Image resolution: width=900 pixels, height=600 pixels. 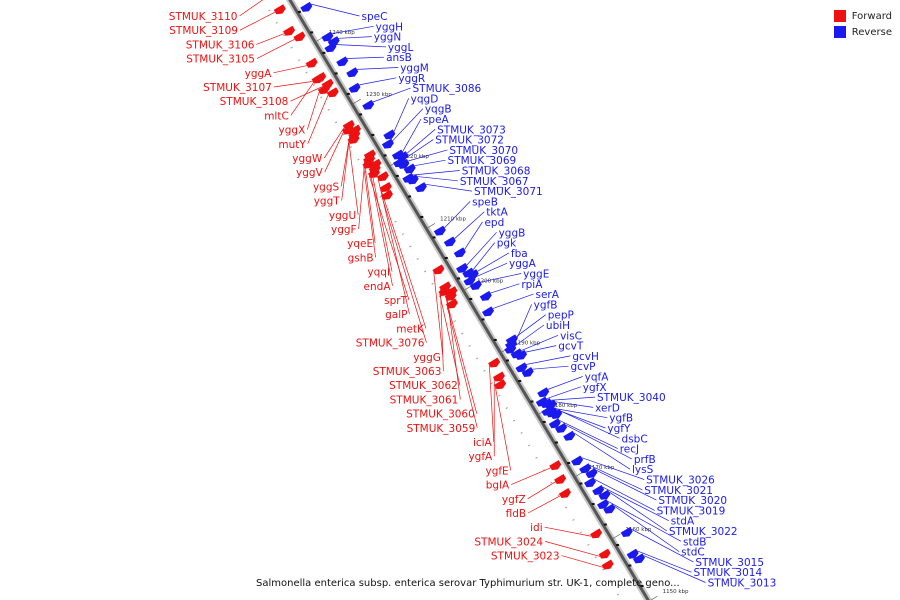 I want to click on tick-label: 1170 kbp, so click(x=601, y=468).